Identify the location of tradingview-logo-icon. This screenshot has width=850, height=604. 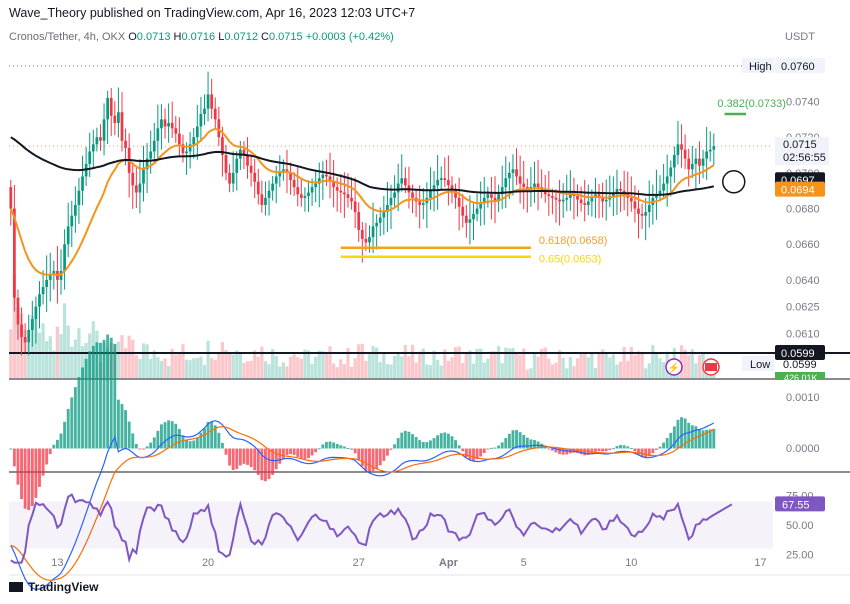
(16, 587).